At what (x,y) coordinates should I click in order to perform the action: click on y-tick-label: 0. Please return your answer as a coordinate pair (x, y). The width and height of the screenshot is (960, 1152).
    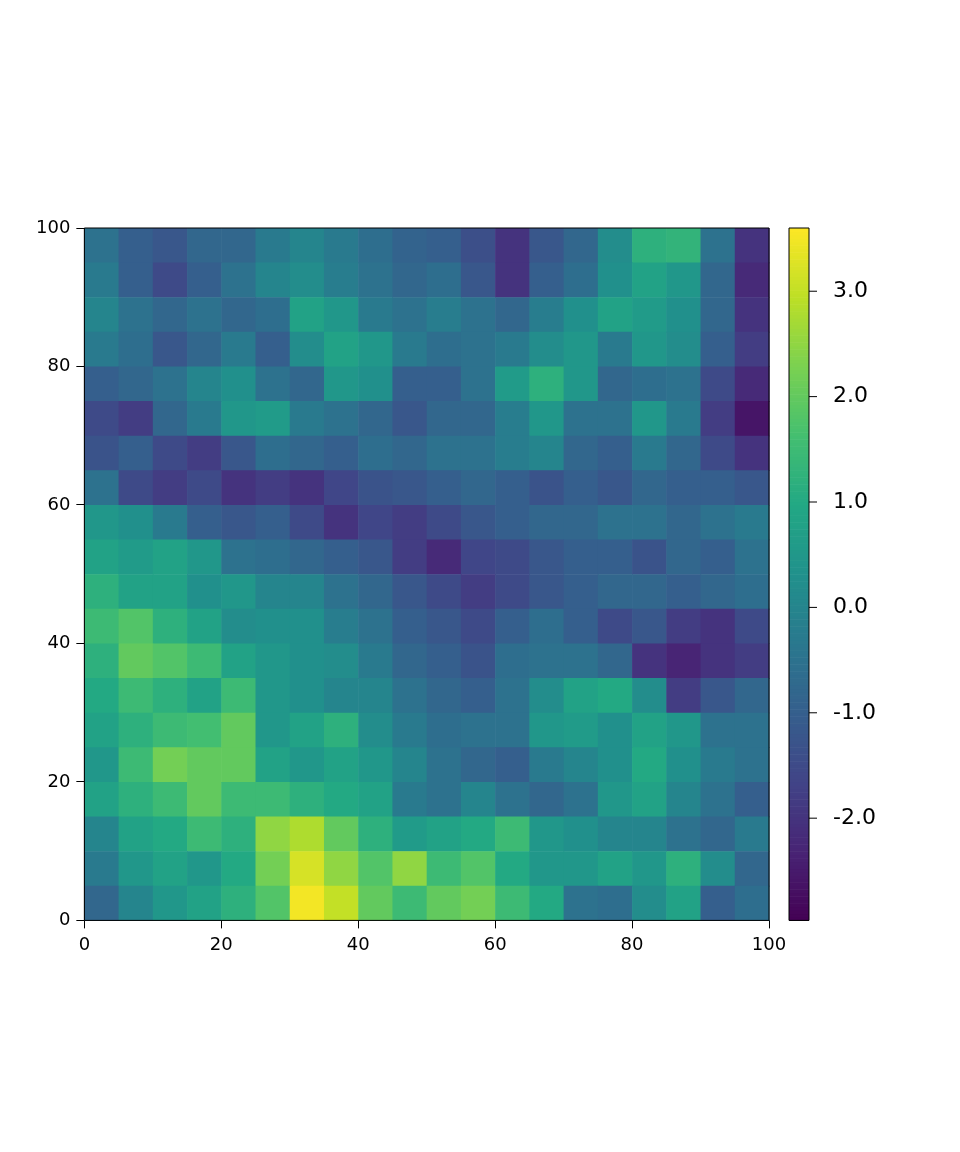
    Looking at the image, I should click on (64, 919).